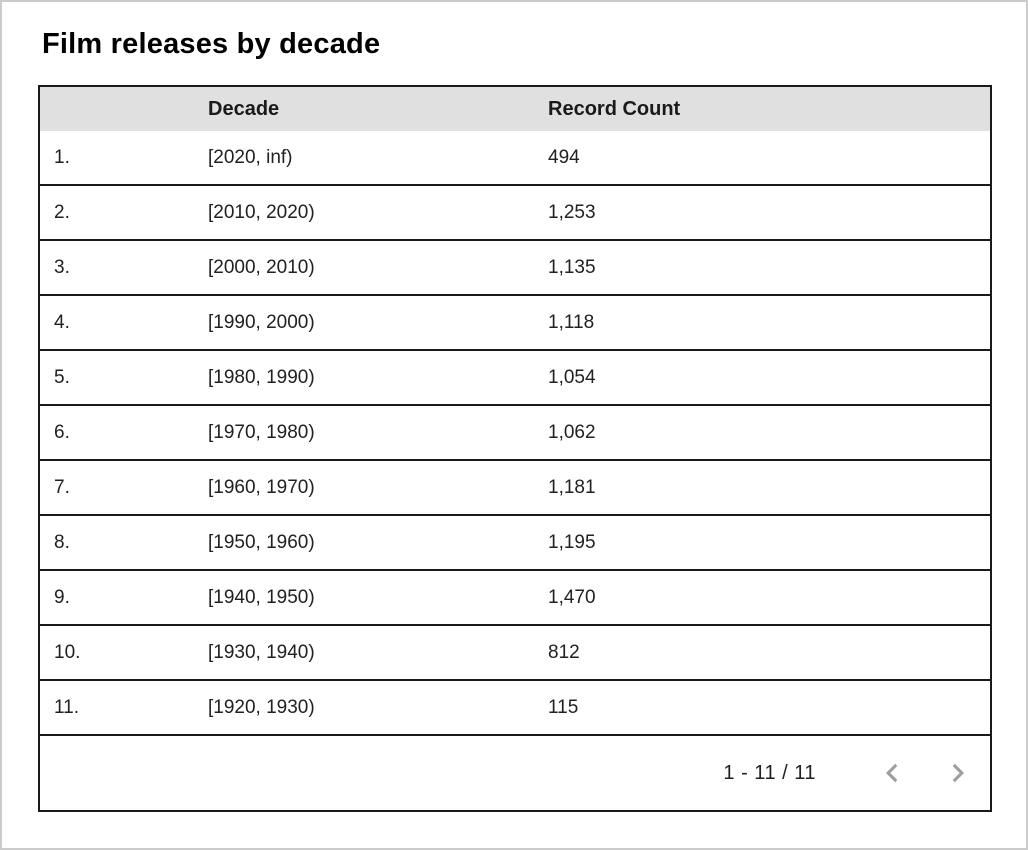 This screenshot has width=1028, height=850. I want to click on next-page-button, so click(957, 773).